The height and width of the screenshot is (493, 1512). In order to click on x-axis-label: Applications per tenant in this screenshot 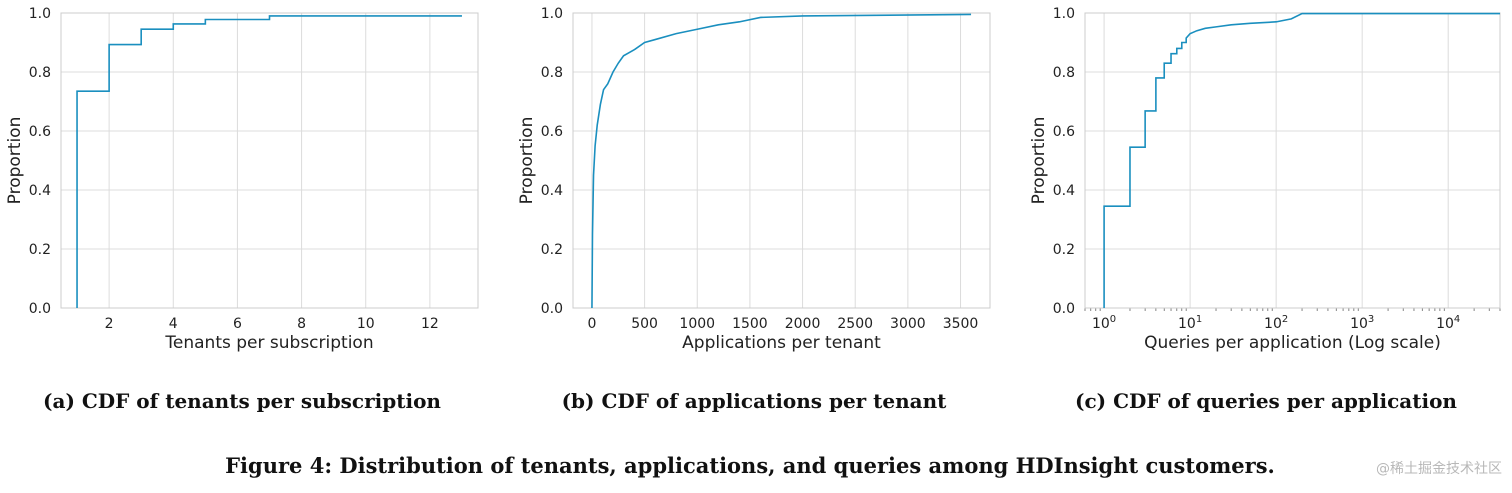, I will do `click(781, 343)`.